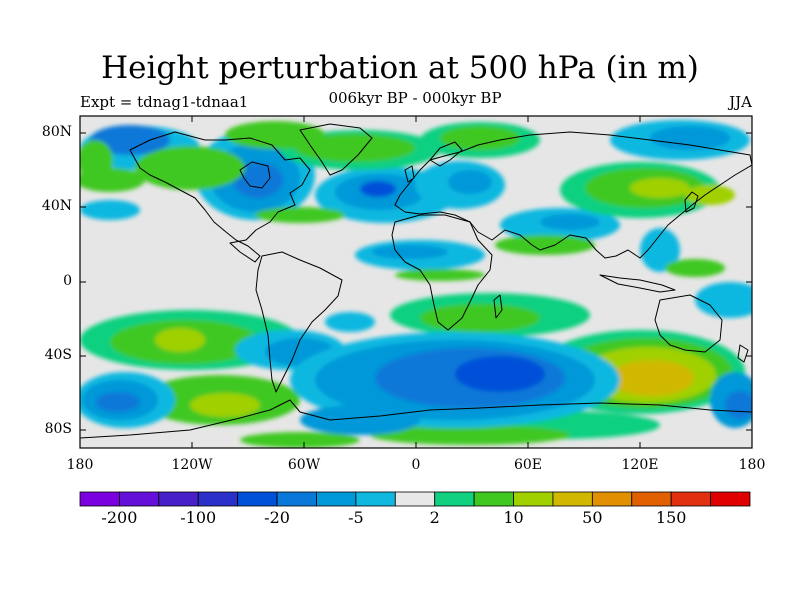  I want to click on colorbar-label: -200, so click(119, 517).